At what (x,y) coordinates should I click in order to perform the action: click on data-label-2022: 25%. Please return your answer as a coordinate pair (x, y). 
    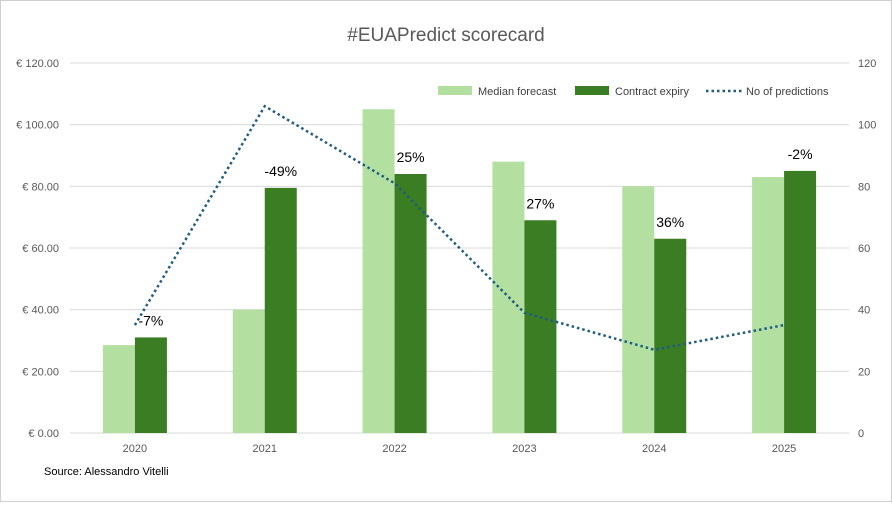
    Looking at the image, I should click on (411, 157).